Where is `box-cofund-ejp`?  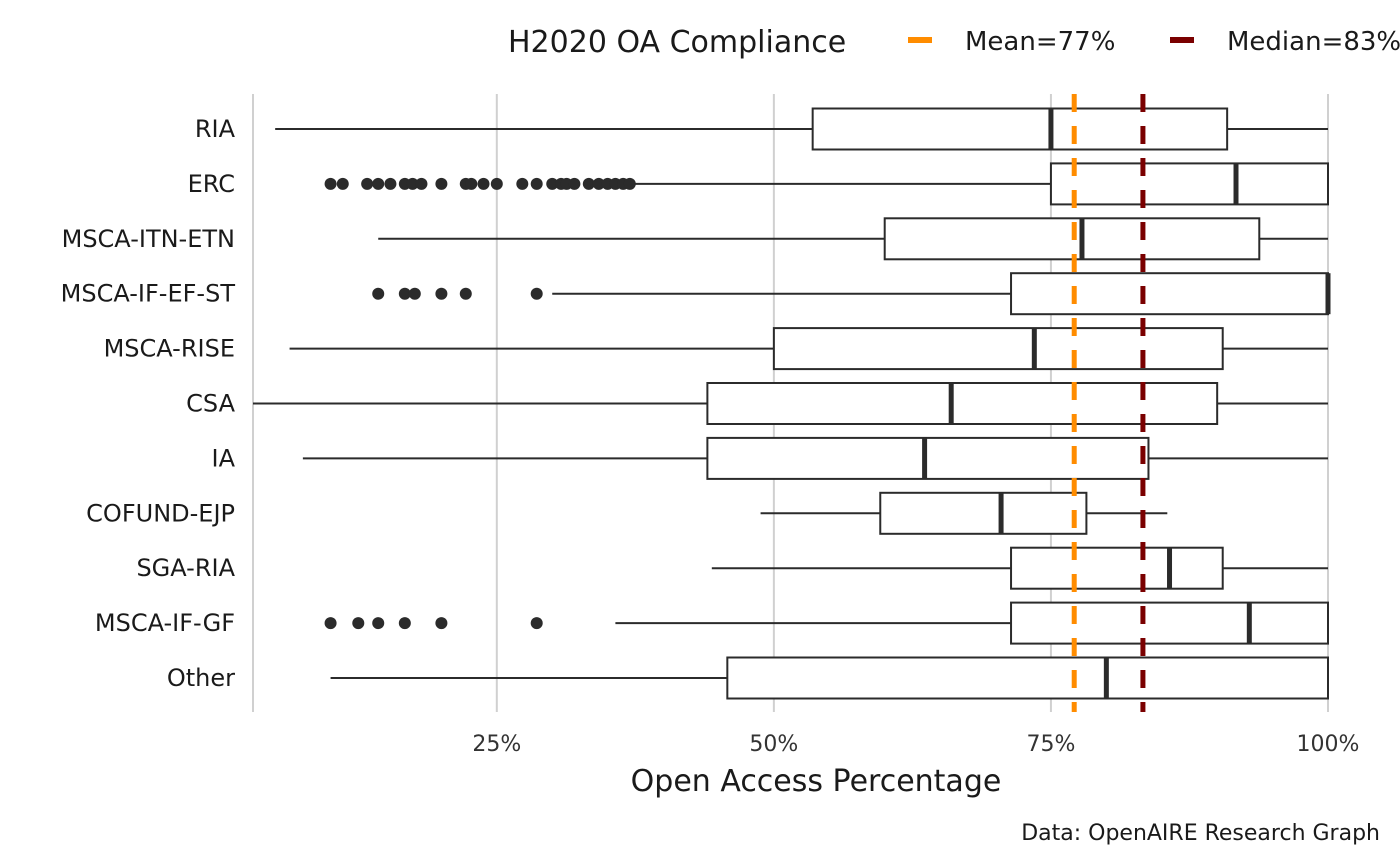
box-cofund-ejp is located at coordinates (964, 513).